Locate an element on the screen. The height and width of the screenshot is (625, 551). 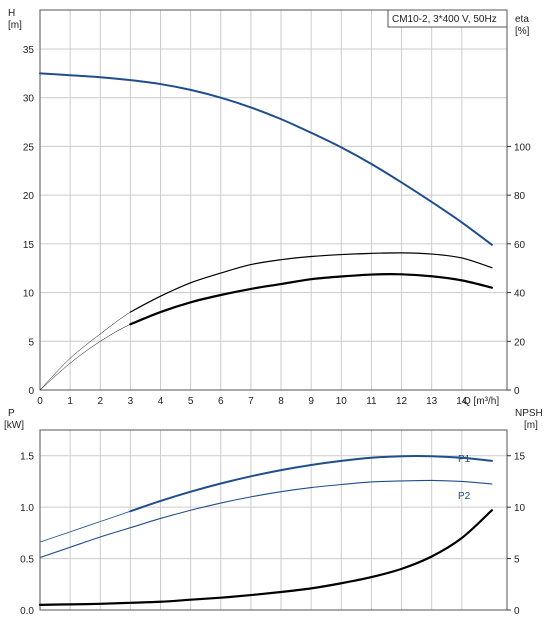
right-tick-label: 100 is located at coordinates (522, 147).